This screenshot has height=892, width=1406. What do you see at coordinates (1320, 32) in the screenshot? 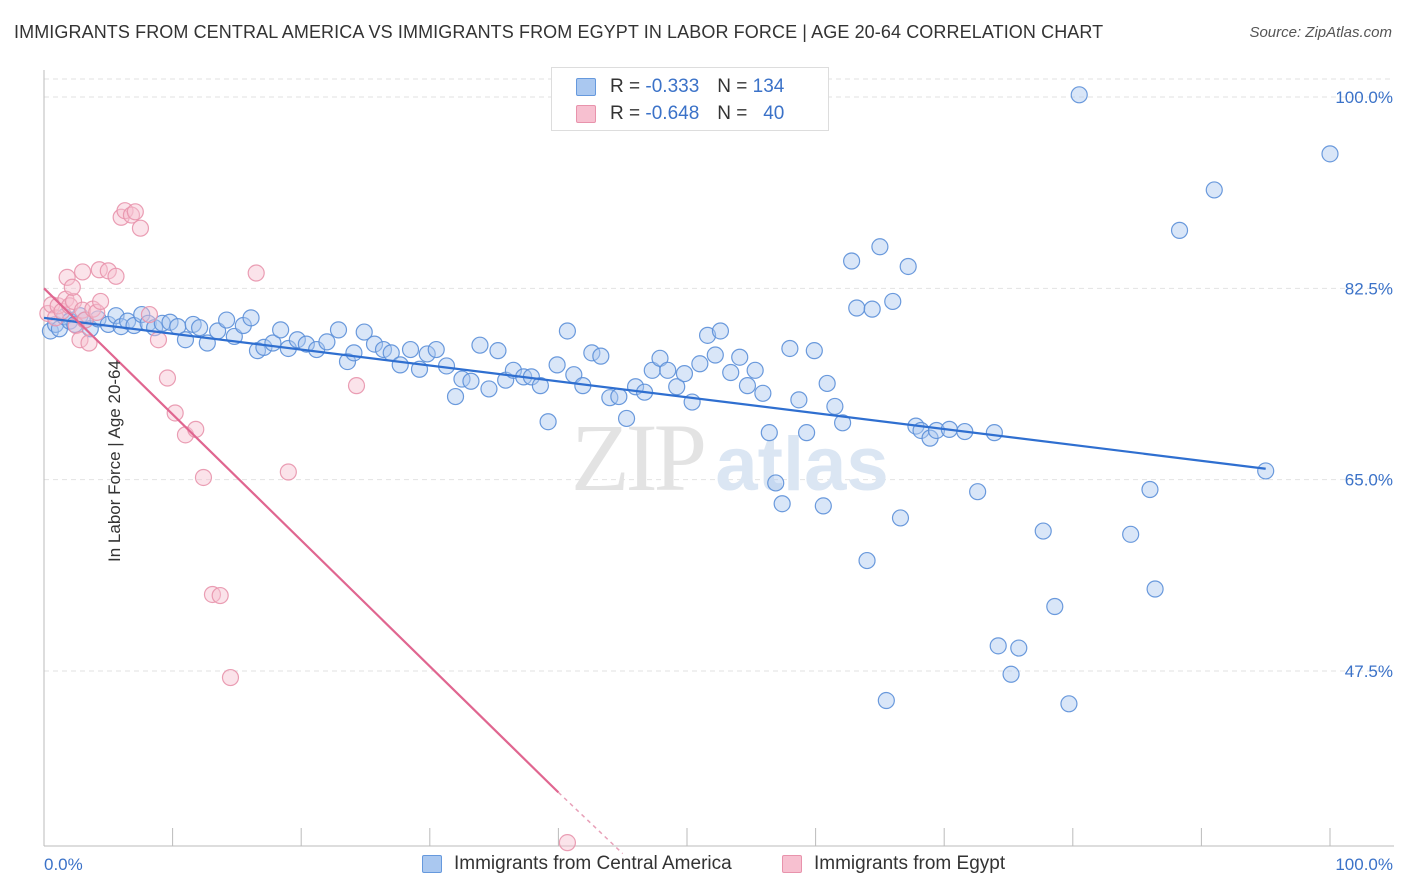
I see `source-credit: Source: ZipAtlas.com` at bounding box center [1320, 32].